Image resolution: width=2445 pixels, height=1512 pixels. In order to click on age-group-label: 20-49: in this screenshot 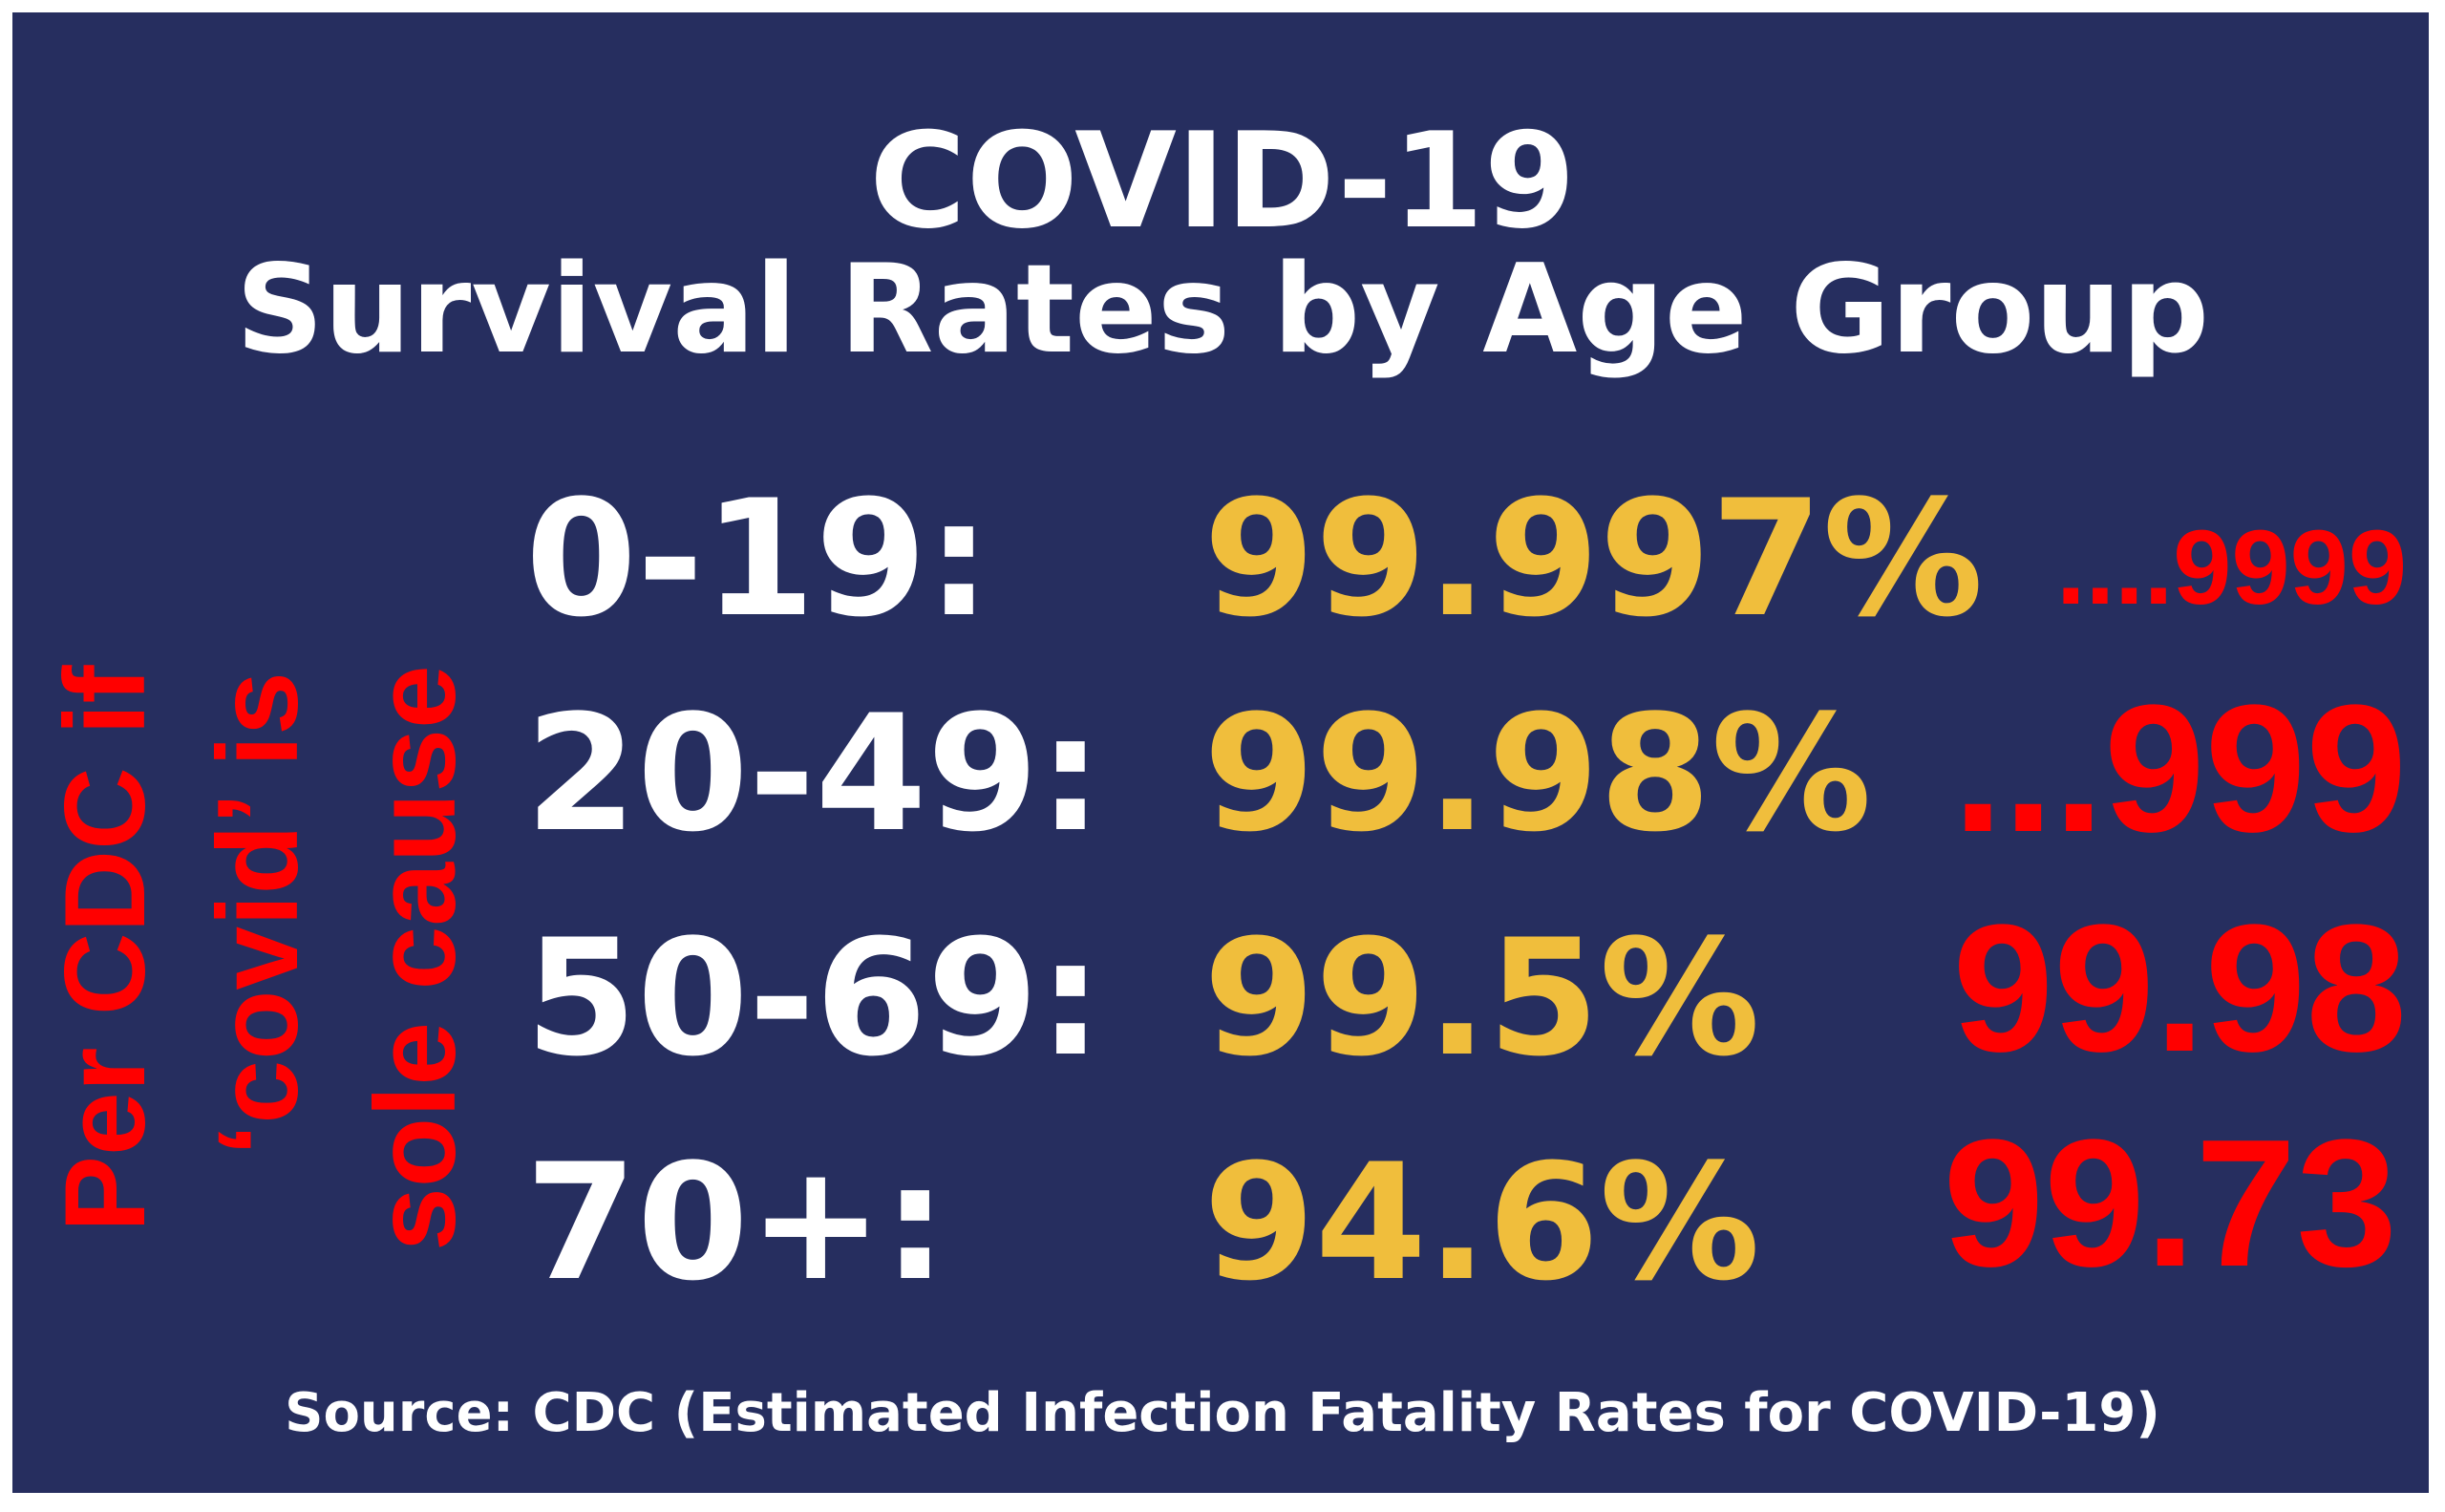, I will do `click(814, 773)`.